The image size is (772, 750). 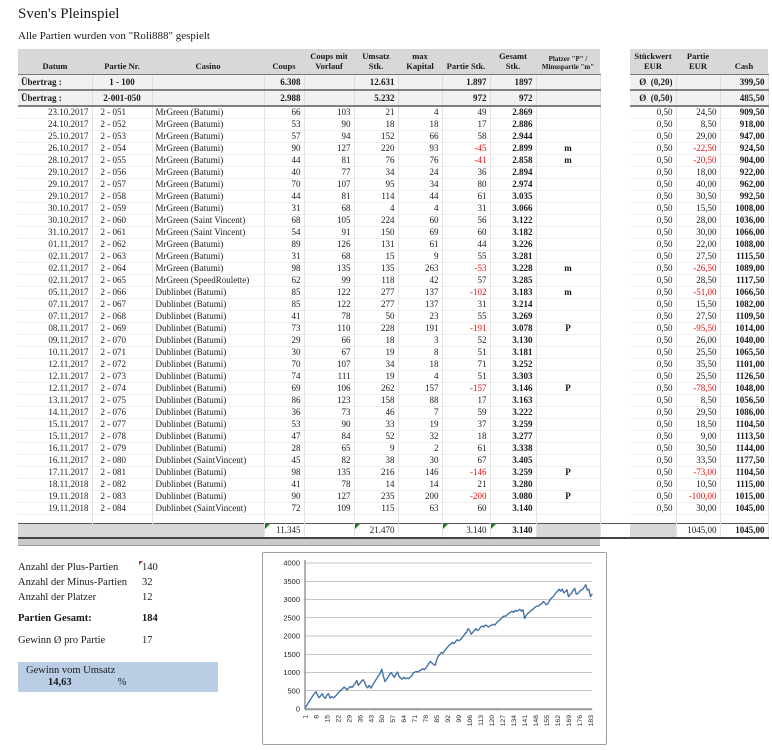 I want to click on header-coups-mit-vorlauf: Coups mit Vorlauf, so click(x=329, y=62).